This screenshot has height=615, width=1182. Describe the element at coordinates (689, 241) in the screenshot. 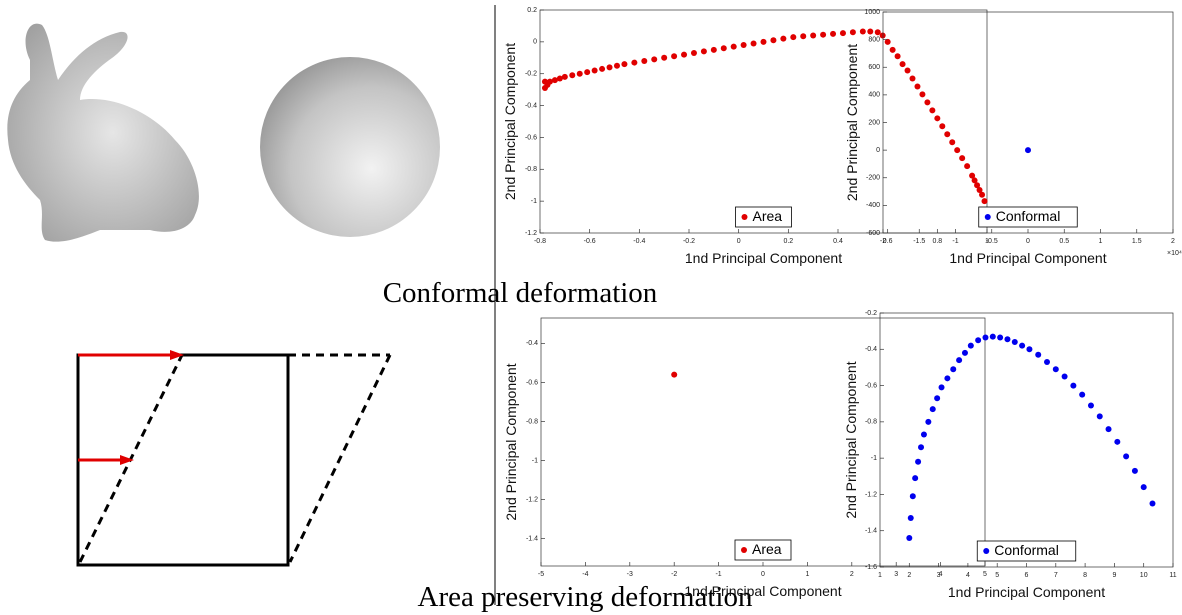

I see `x-tick-label: -0.2` at that location.